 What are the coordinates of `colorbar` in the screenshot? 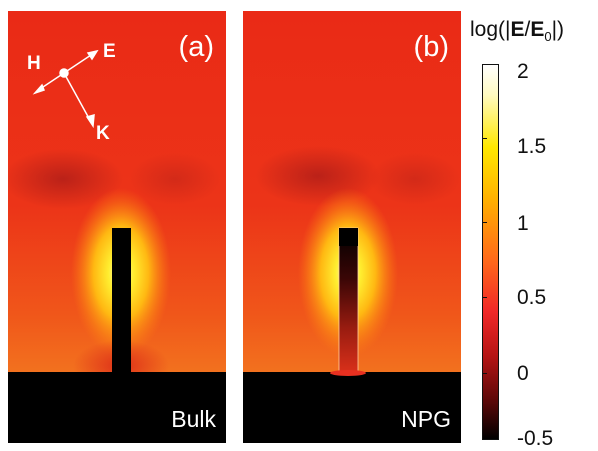 It's located at (490, 252).